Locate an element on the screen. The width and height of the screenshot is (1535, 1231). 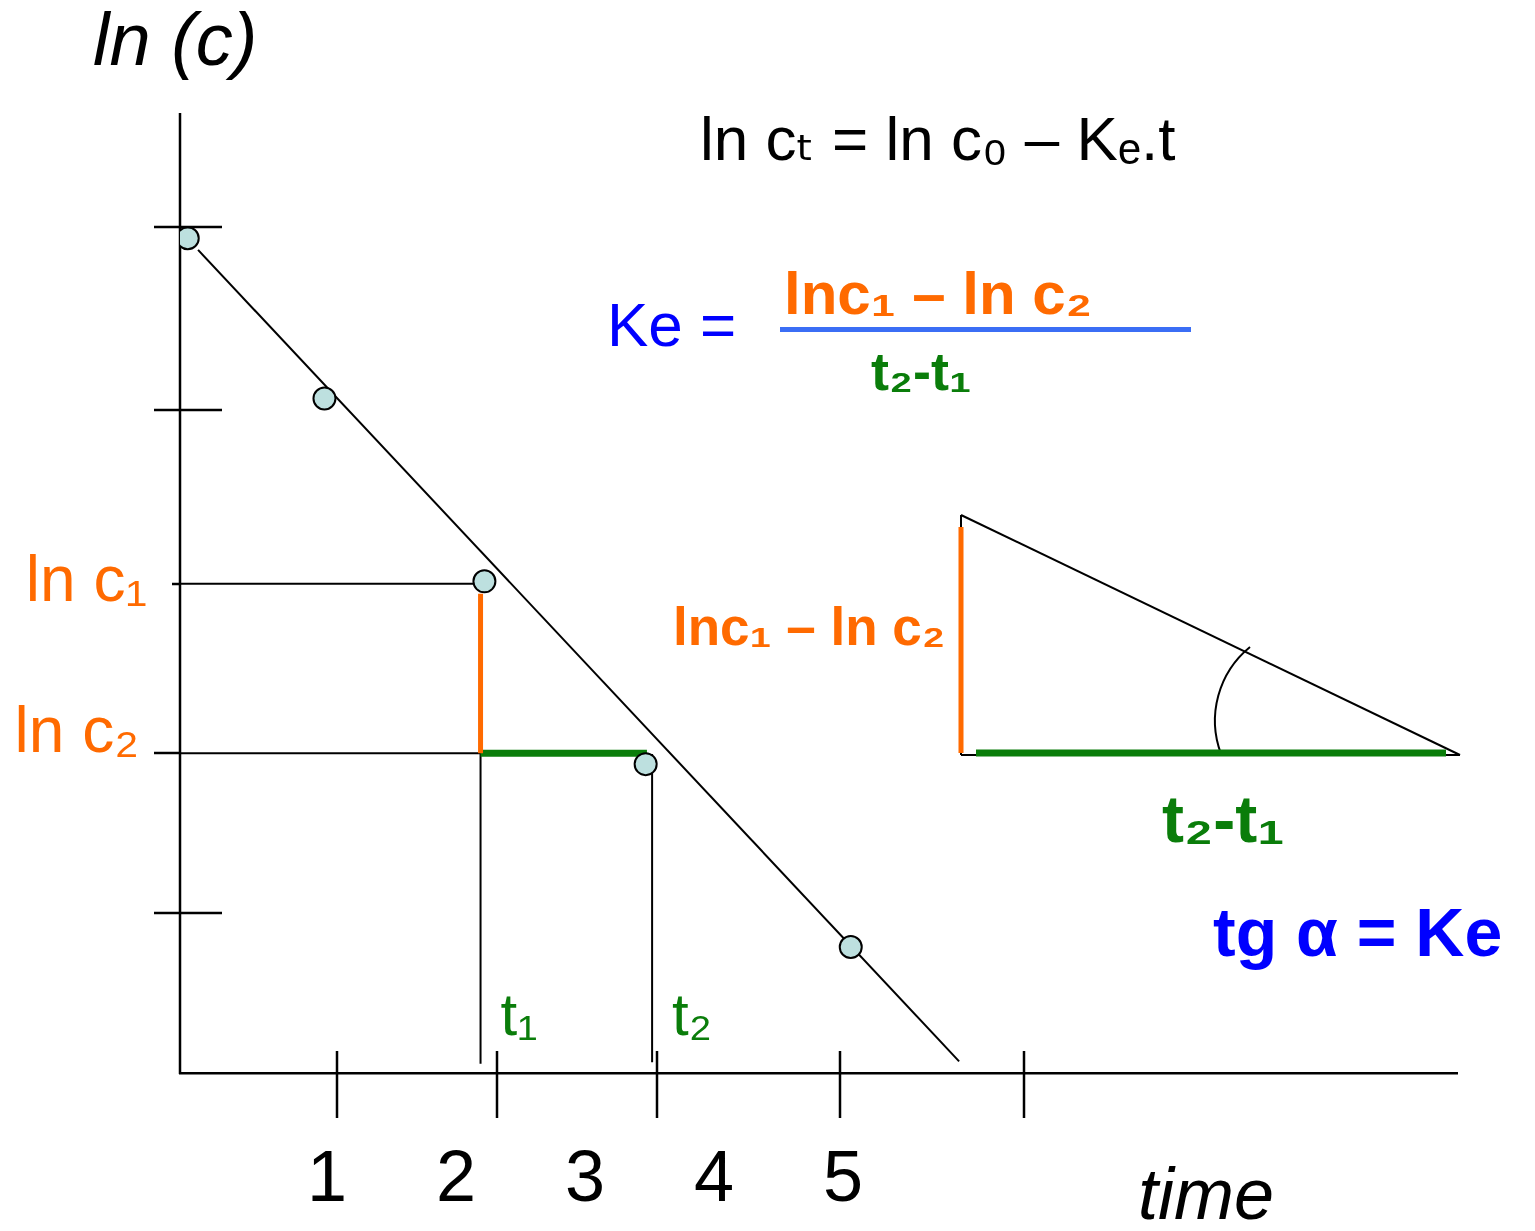
x-tick-label: 1 is located at coordinates (327, 1176).